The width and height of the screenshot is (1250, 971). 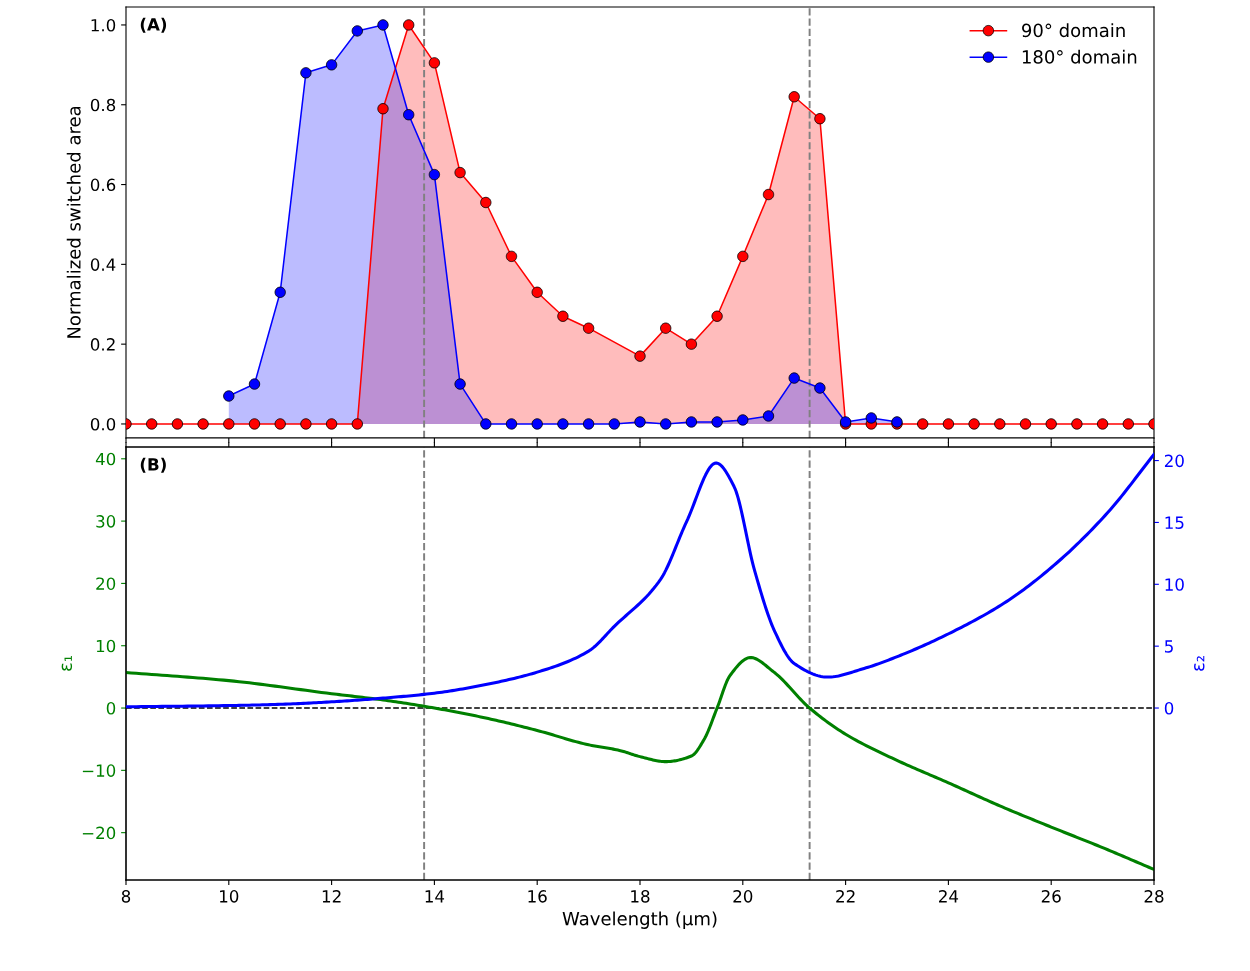 What do you see at coordinates (111, 708) in the screenshot?
I see `y-tick-label: 0` at bounding box center [111, 708].